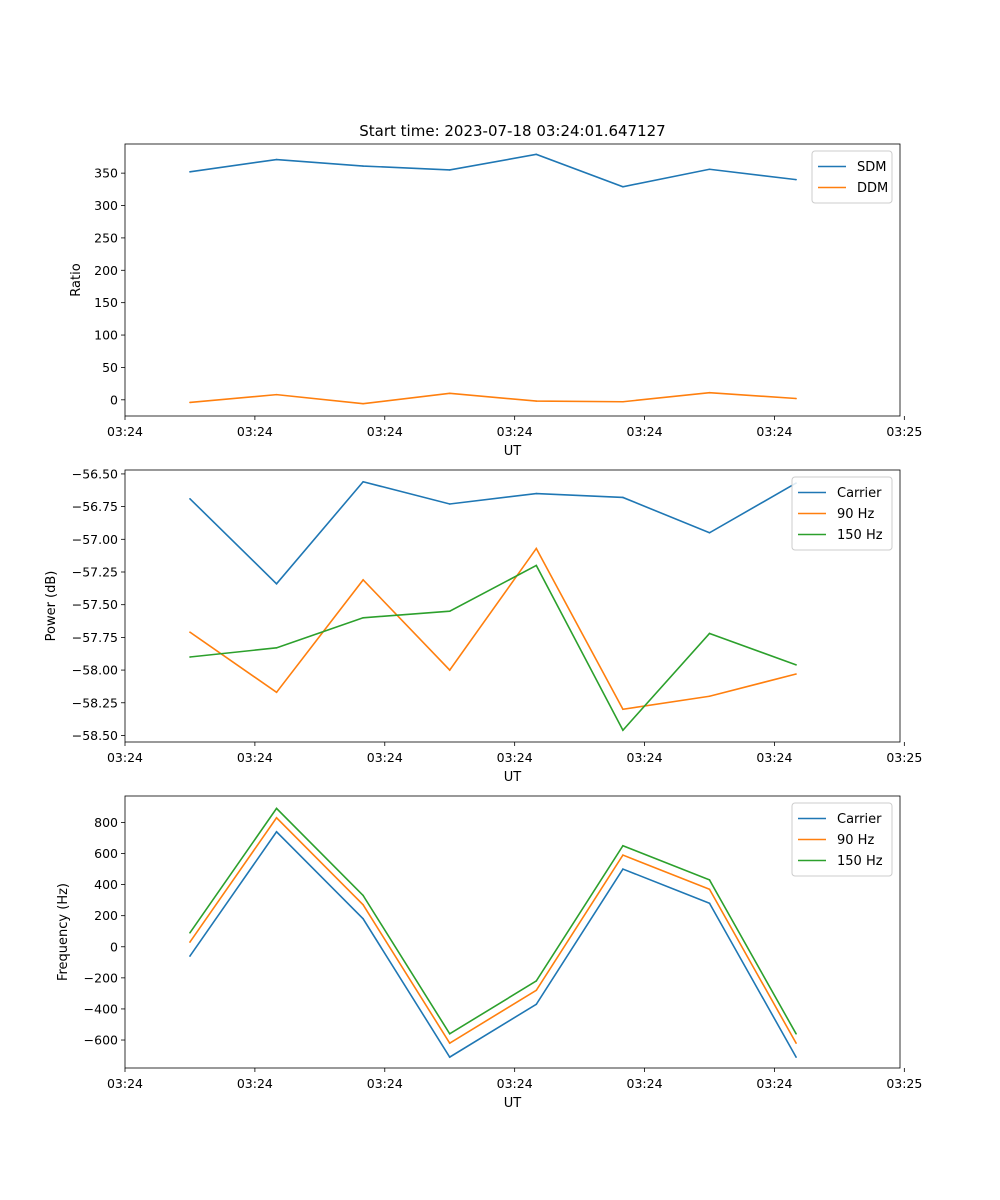 The height and width of the screenshot is (1200, 1000). What do you see at coordinates (106, 853) in the screenshot?
I see `frequency-y-tick-label: 600` at bounding box center [106, 853].